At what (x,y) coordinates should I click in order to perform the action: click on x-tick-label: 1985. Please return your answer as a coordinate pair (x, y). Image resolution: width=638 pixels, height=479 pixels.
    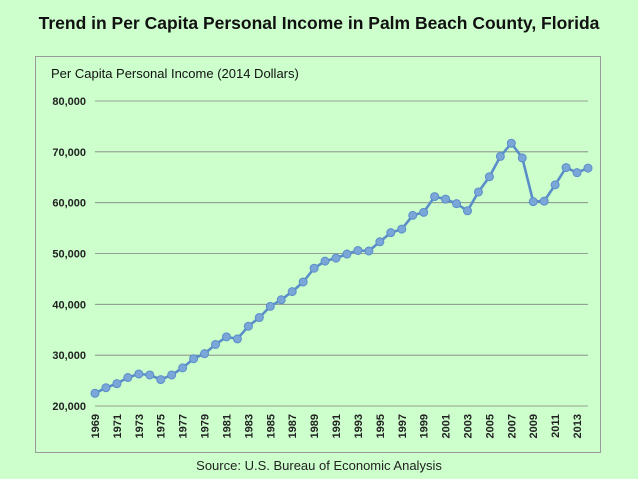
    Looking at the image, I should click on (271, 426).